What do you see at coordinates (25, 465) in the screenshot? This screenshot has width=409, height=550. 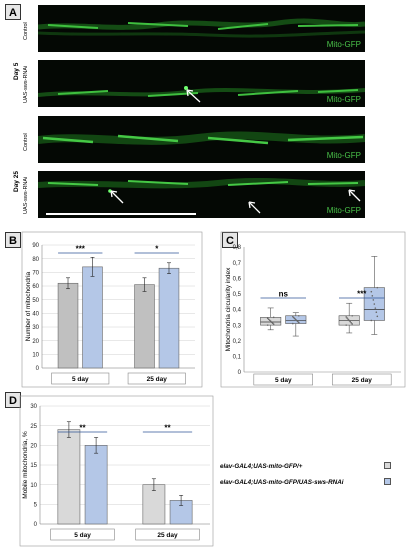 I see `y-axis-label: Mobile mitochondria, %` at bounding box center [25, 465].